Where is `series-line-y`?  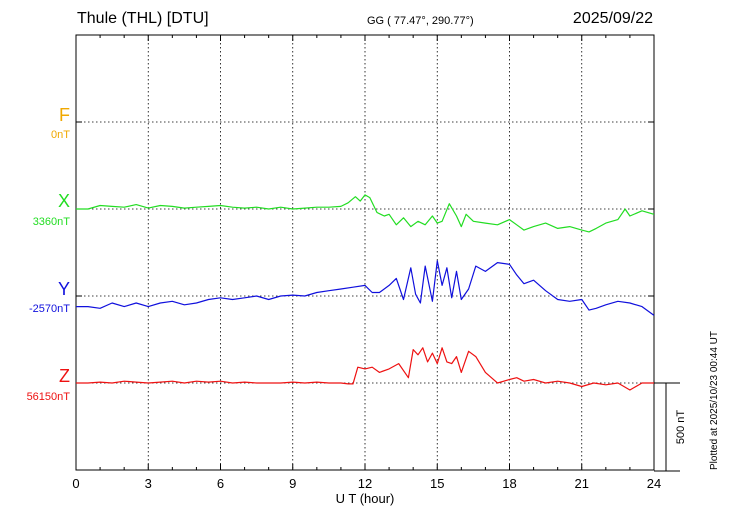
series-line-y is located at coordinates (365, 288).